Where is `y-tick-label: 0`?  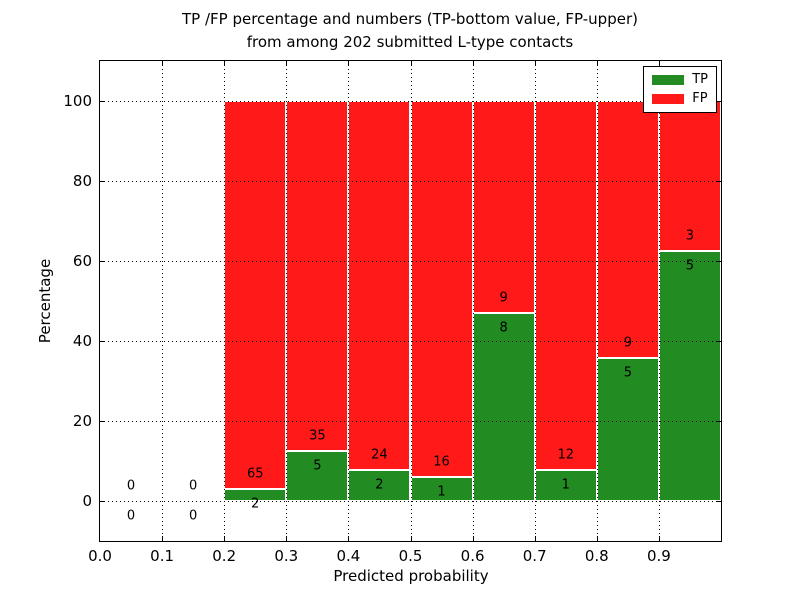 y-tick-label: 0 is located at coordinates (87, 501).